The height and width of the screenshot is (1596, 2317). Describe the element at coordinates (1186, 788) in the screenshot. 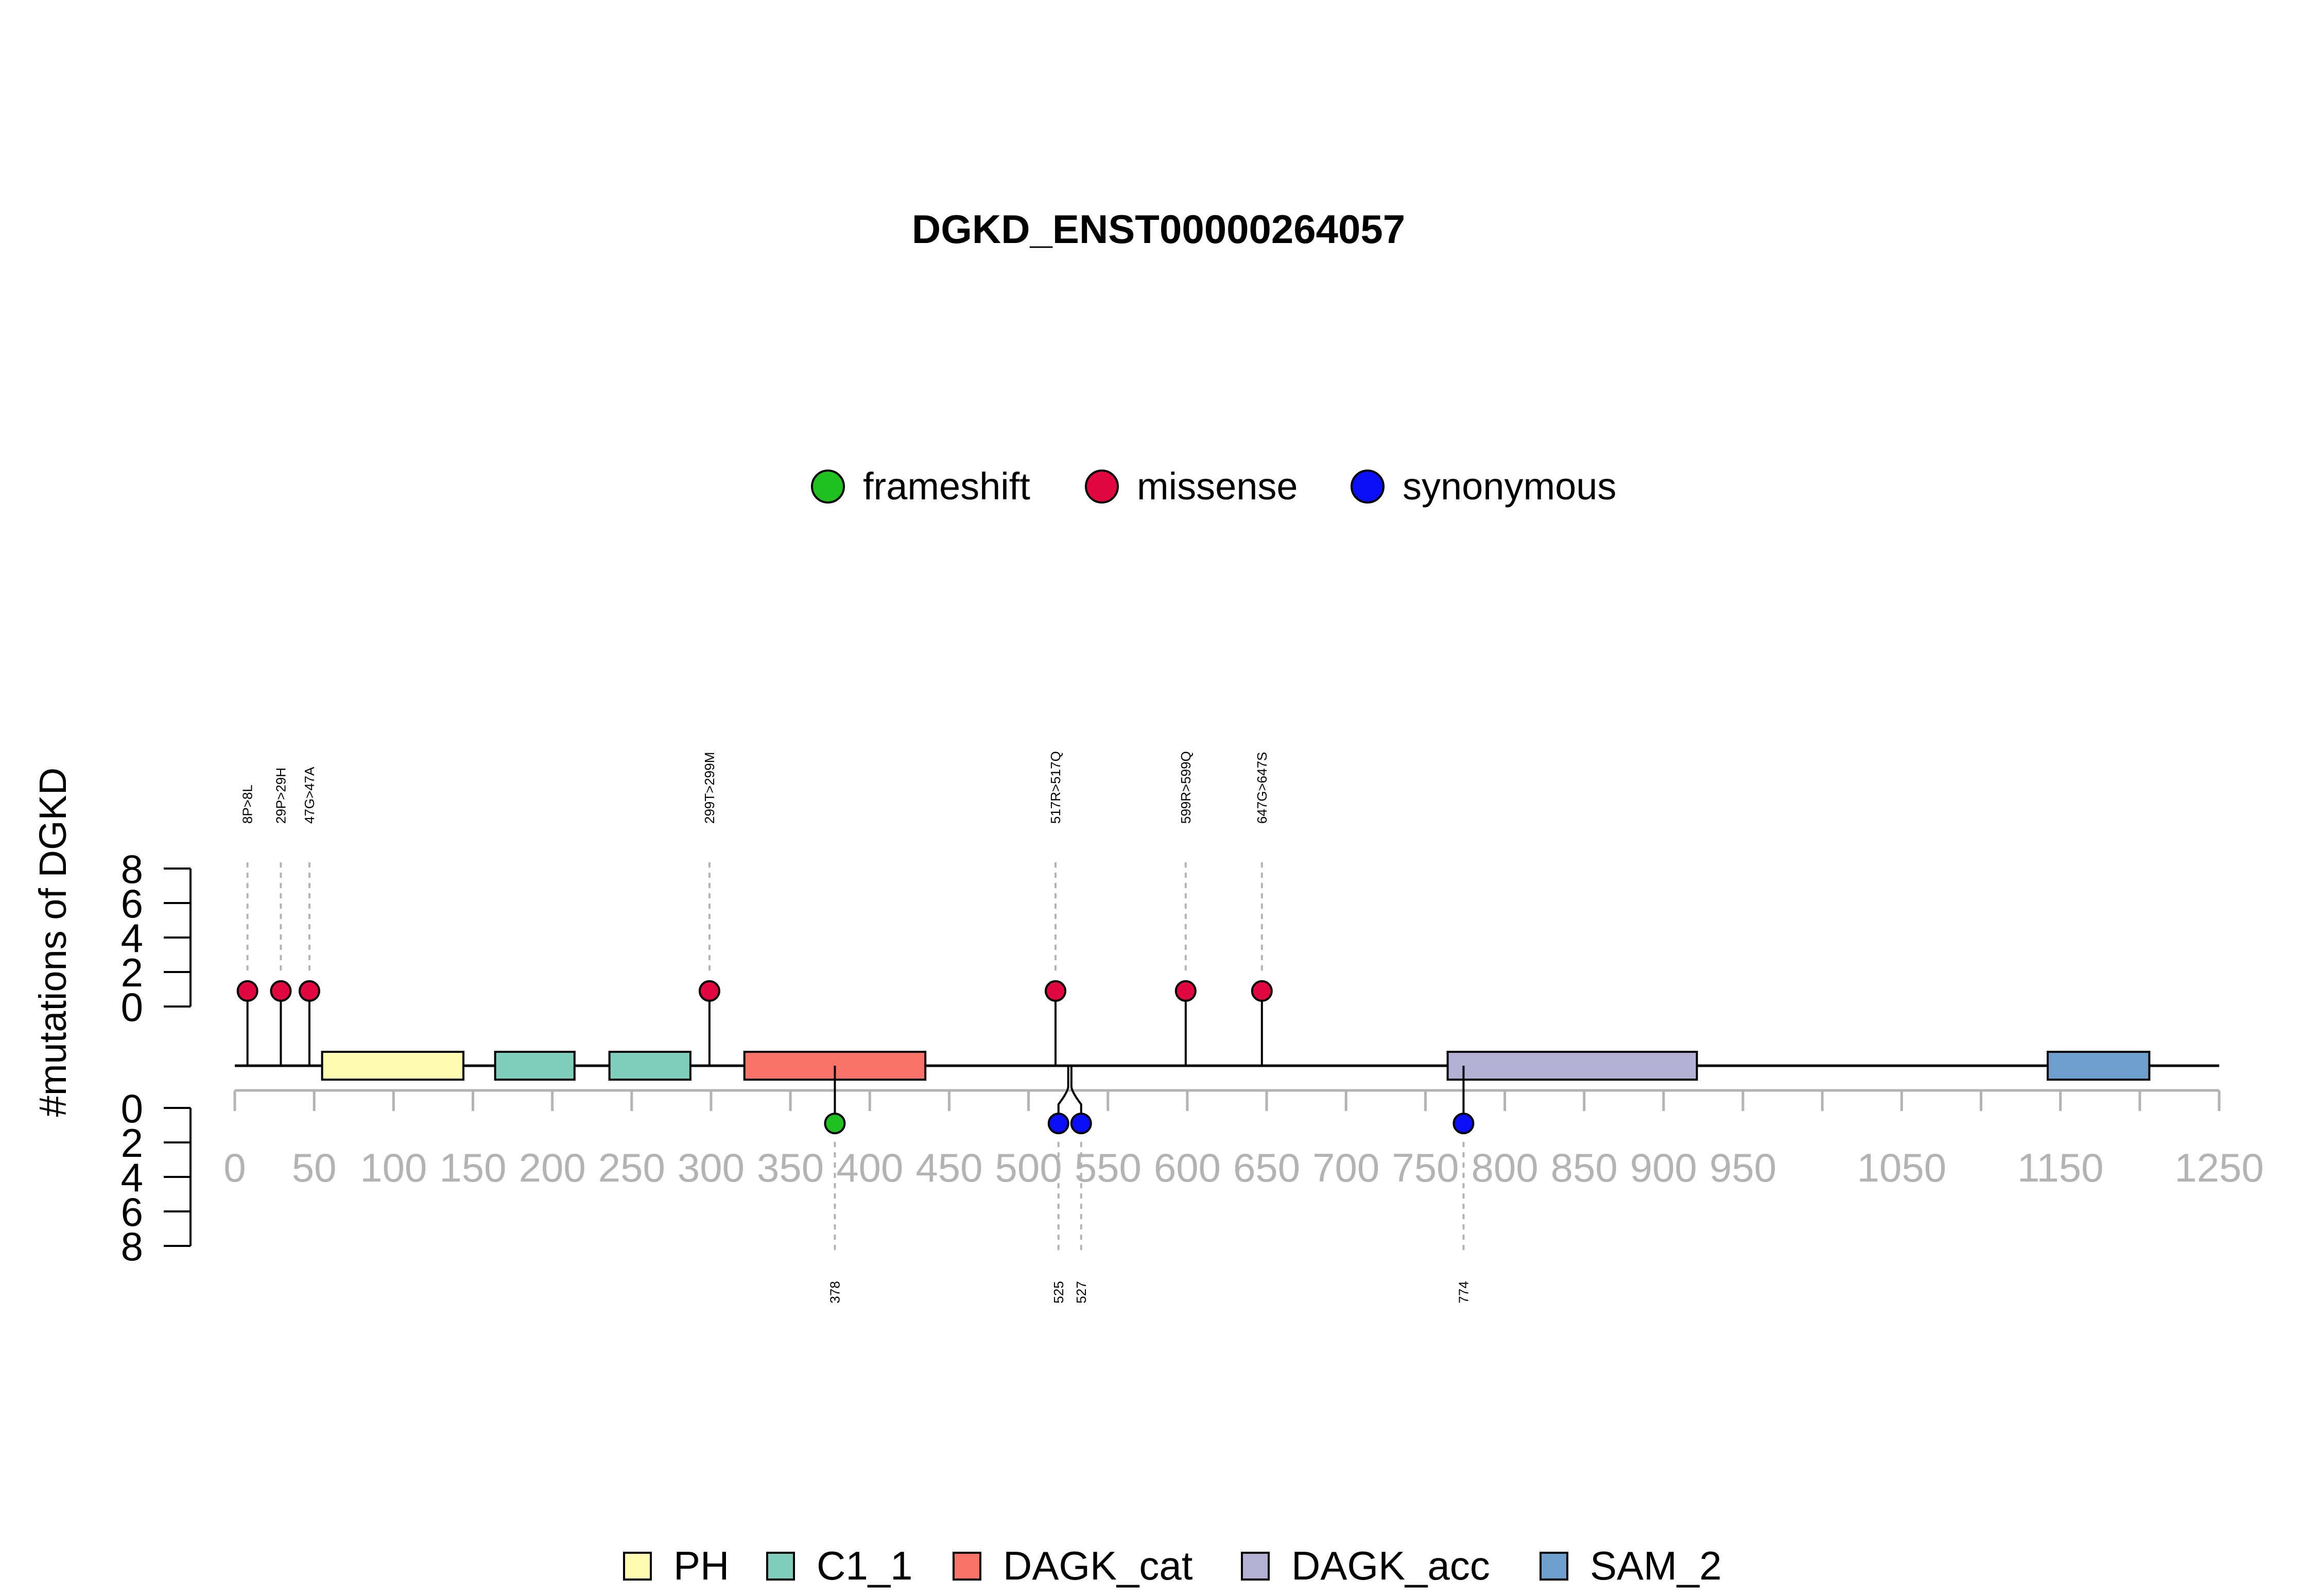

I see `mutation-label: 599R>599Q` at that location.